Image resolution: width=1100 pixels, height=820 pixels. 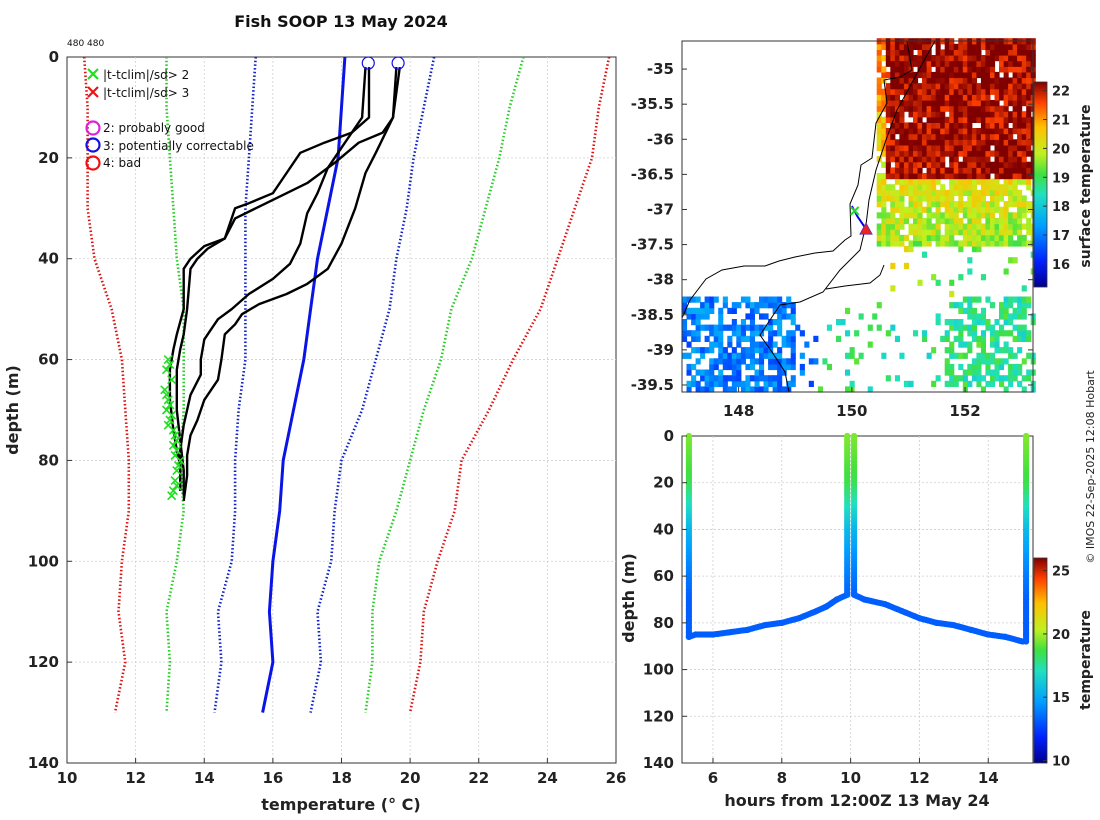 I want to click on legend-qc-4: 4: bad, so click(x=113, y=163).